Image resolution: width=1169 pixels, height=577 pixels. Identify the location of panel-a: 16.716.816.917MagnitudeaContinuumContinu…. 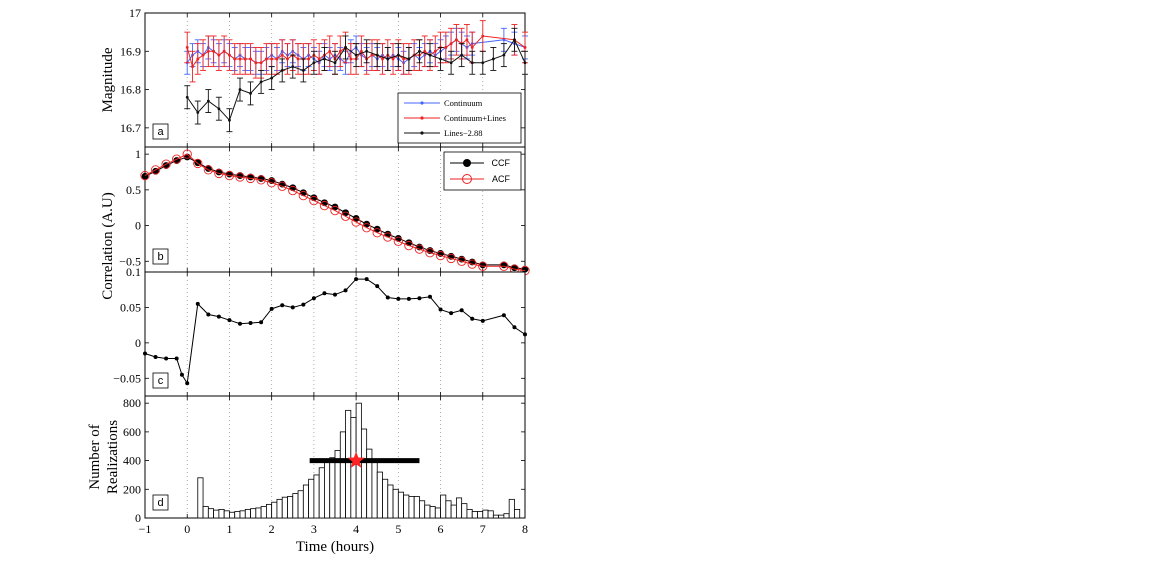
(314, 77).